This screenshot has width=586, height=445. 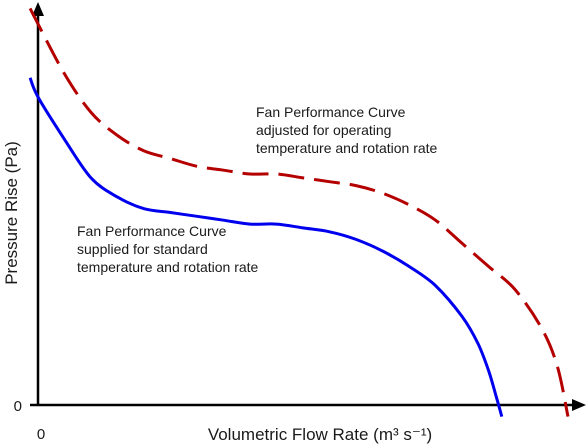 I want to click on y-tick-label: 0, so click(x=18, y=406).